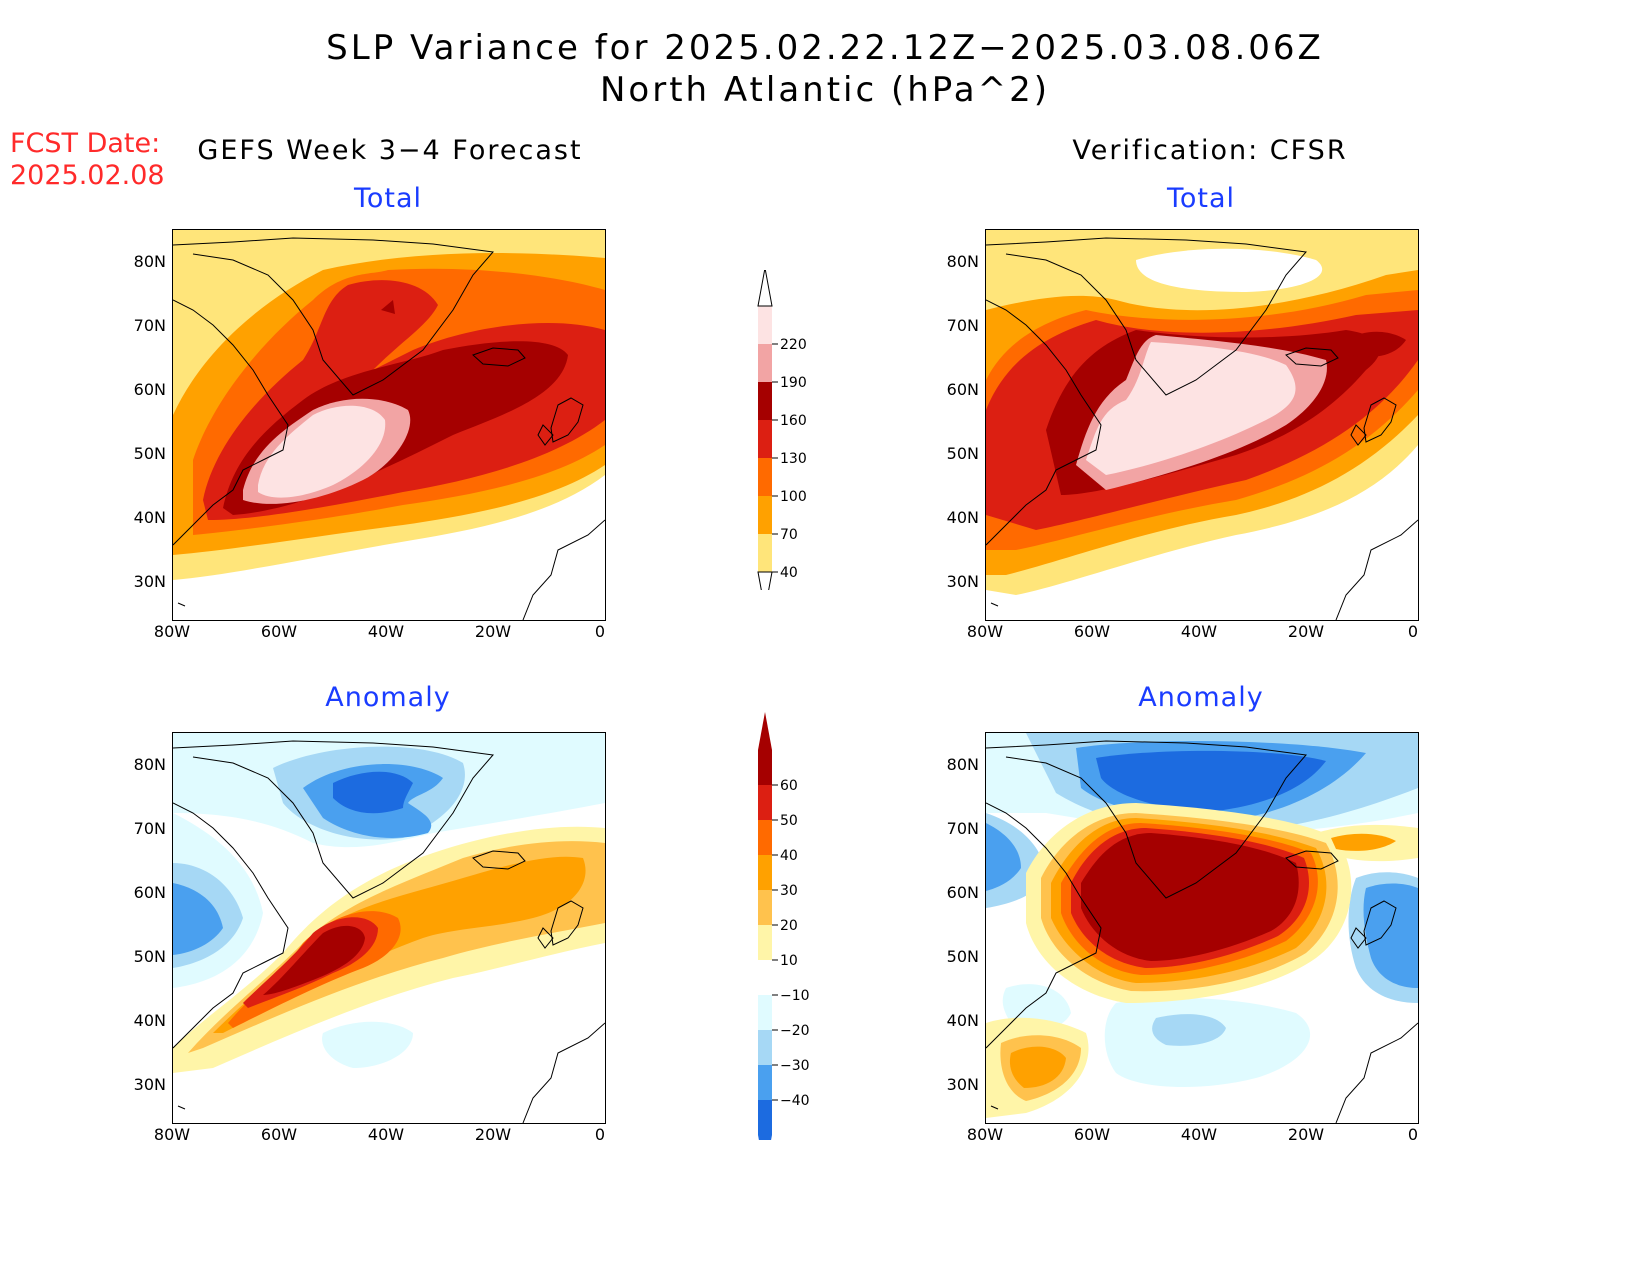 Image resolution: width=1650 pixels, height=1275 pixels. Describe the element at coordinates (390, 150) in the screenshot. I see `forecast-column-title: GEFS Week 3−4 Forecast` at that location.